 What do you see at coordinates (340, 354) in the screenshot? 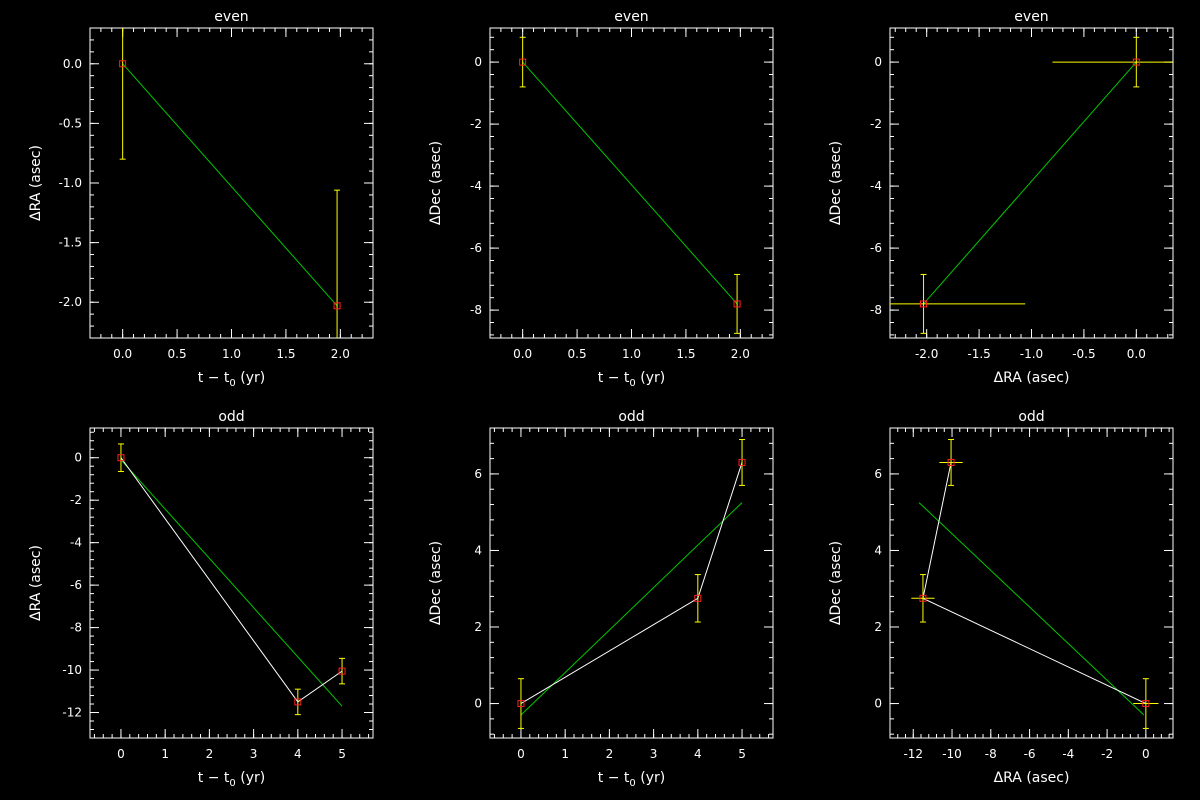
I see `x-tick-label: 2.0` at bounding box center [340, 354].